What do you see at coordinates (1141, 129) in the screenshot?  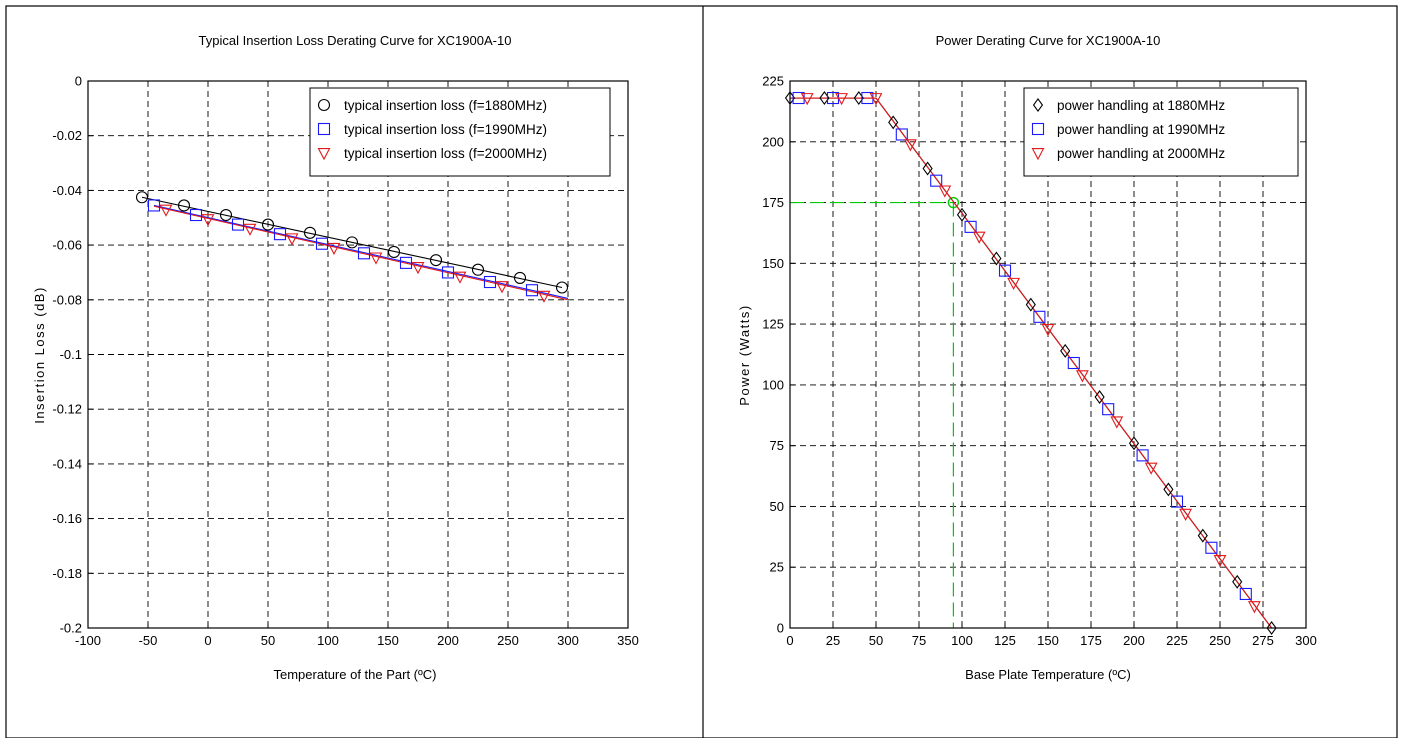 I see `legend-label: power handling at 1990MHz` at bounding box center [1141, 129].